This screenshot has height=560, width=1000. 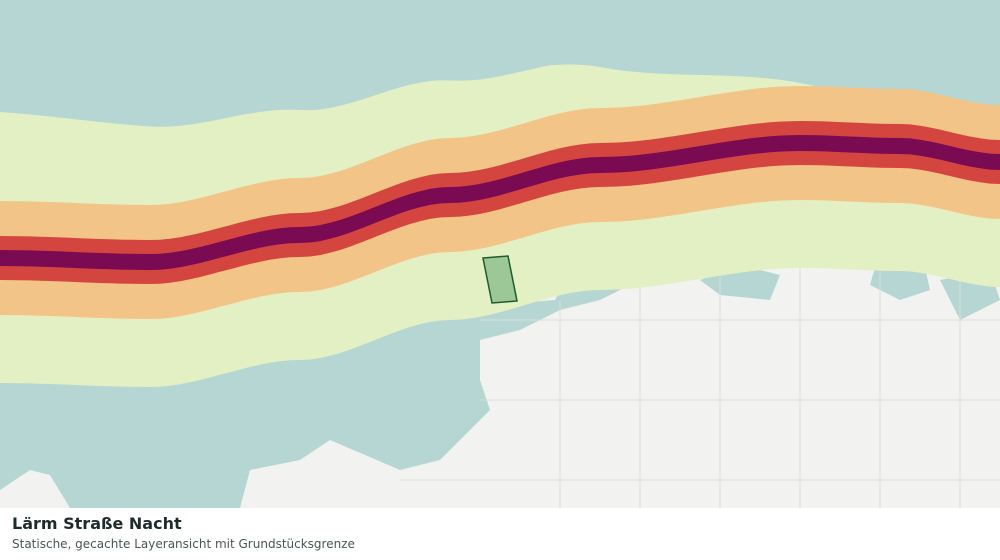 I want to click on parcel-boundary, so click(x=500, y=279).